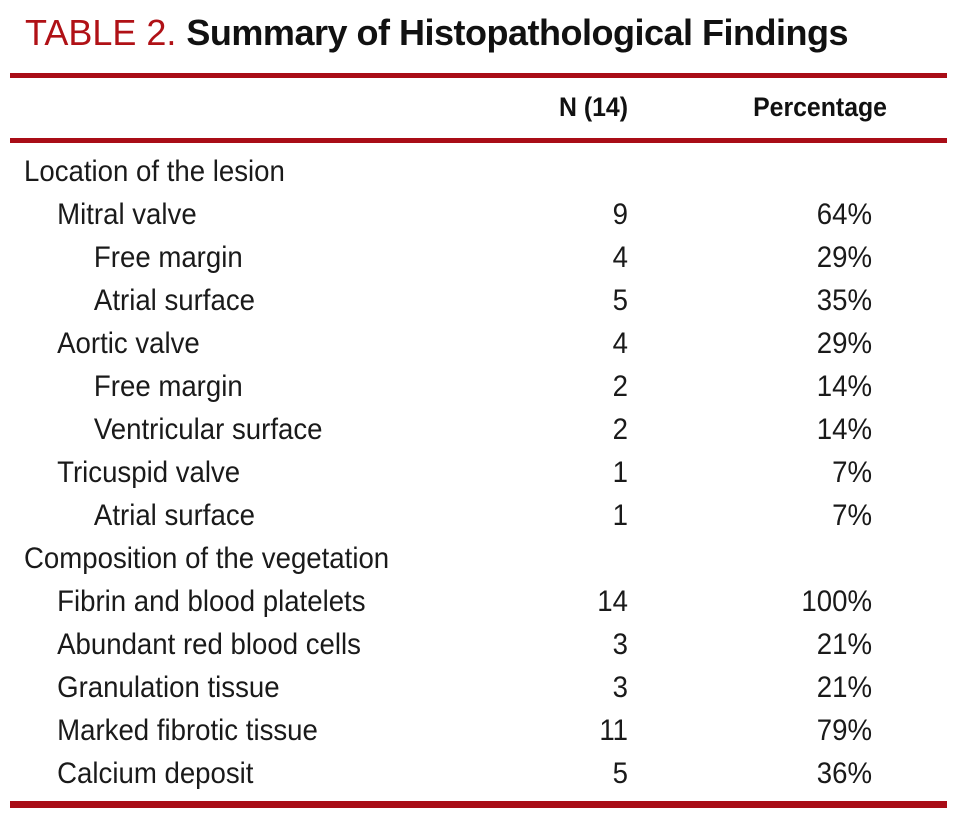  What do you see at coordinates (844, 730) in the screenshot?
I see `row-percentage-value: 79%` at bounding box center [844, 730].